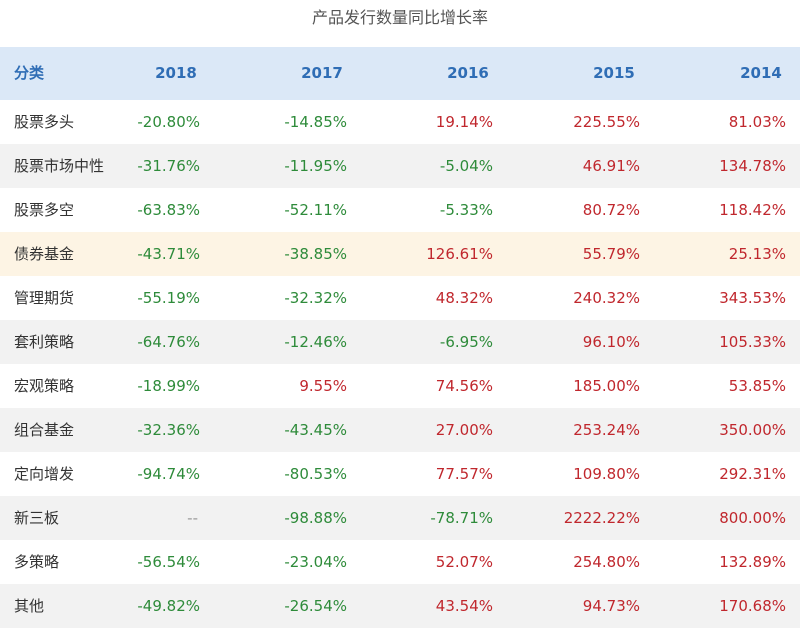  I want to click on value-cell: -64.76%, so click(168, 342).